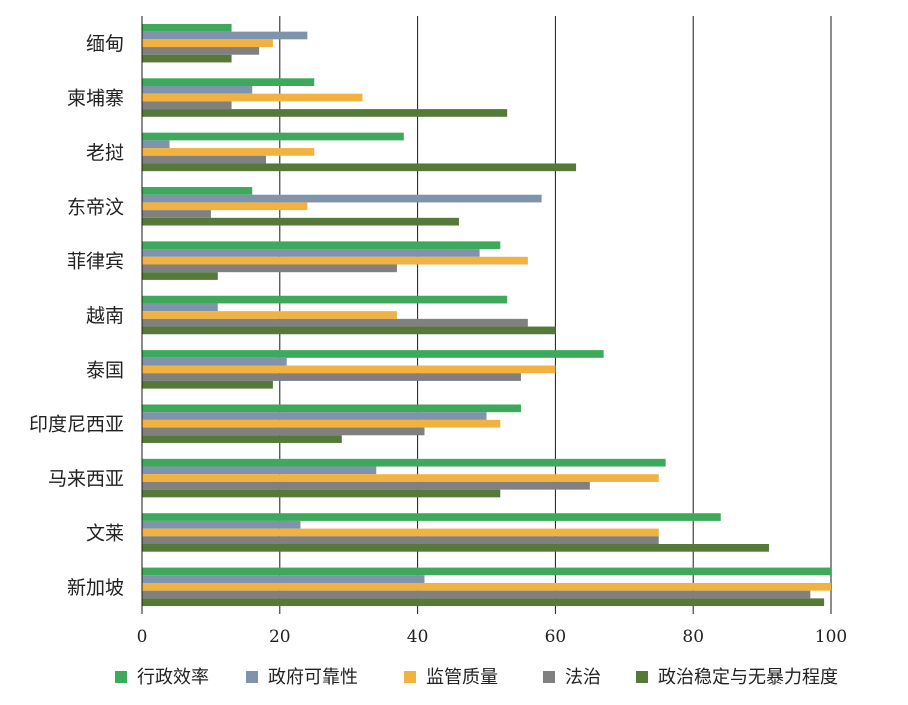  I want to click on category-label: 缅甸, so click(105, 44).